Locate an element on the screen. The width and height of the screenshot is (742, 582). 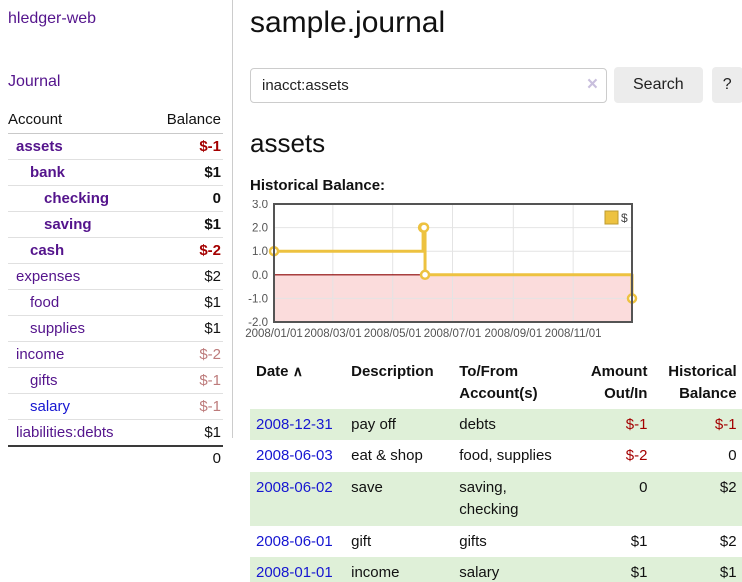
column-header-amount: Amount Out/In is located at coordinates (619, 382).